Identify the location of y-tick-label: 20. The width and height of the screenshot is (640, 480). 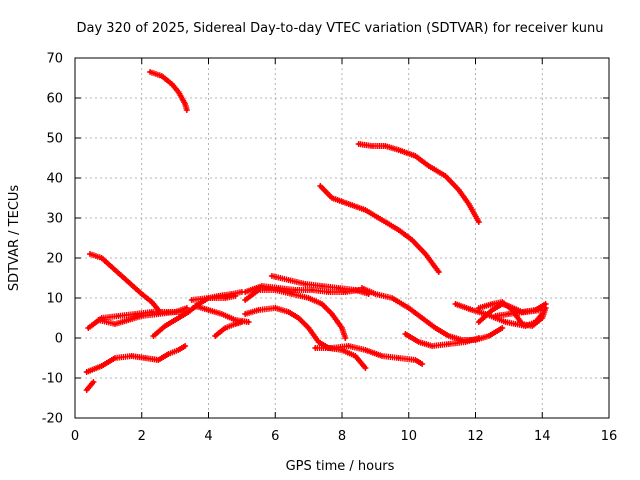
(54, 259).